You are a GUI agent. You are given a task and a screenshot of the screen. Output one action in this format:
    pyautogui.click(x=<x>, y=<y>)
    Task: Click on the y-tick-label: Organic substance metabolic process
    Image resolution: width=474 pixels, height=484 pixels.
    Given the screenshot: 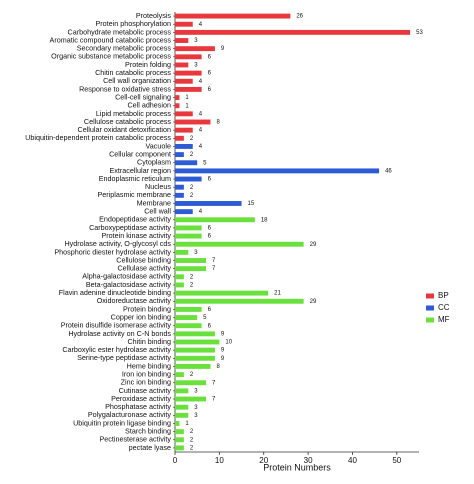 What is the action you would take?
    pyautogui.click(x=111, y=56)
    